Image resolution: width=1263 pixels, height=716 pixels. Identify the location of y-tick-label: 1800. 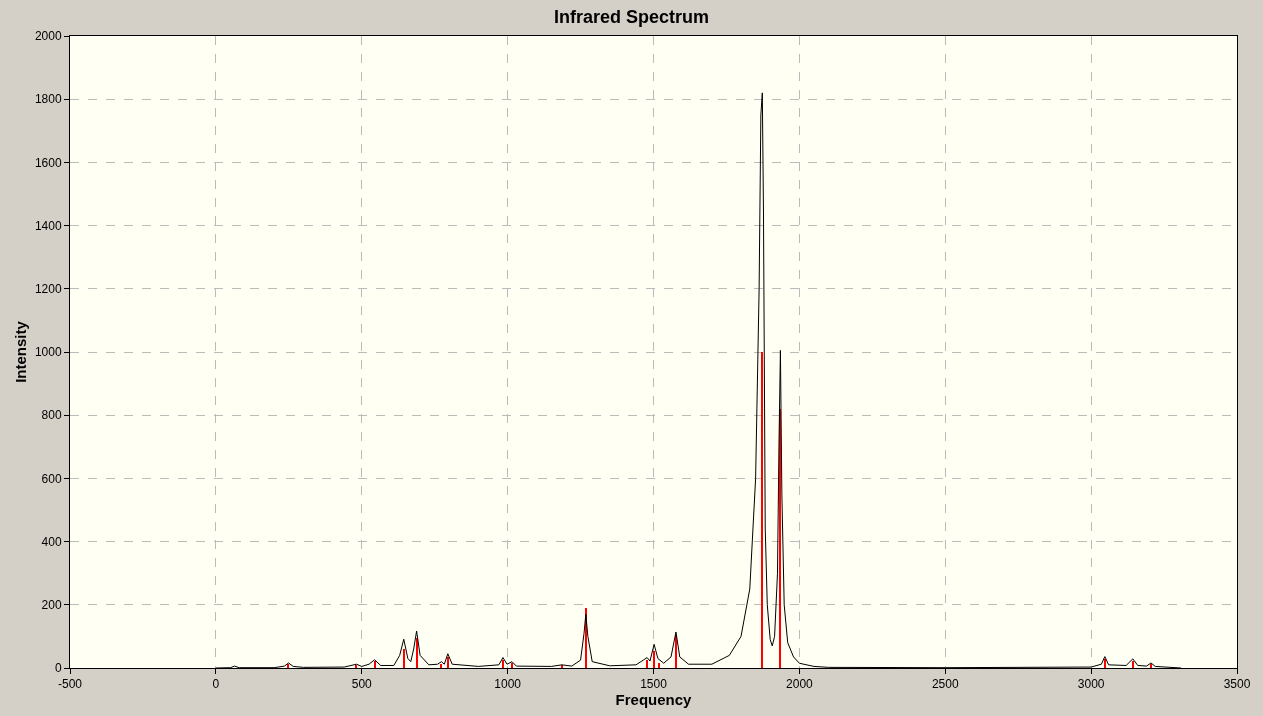
(48, 99).